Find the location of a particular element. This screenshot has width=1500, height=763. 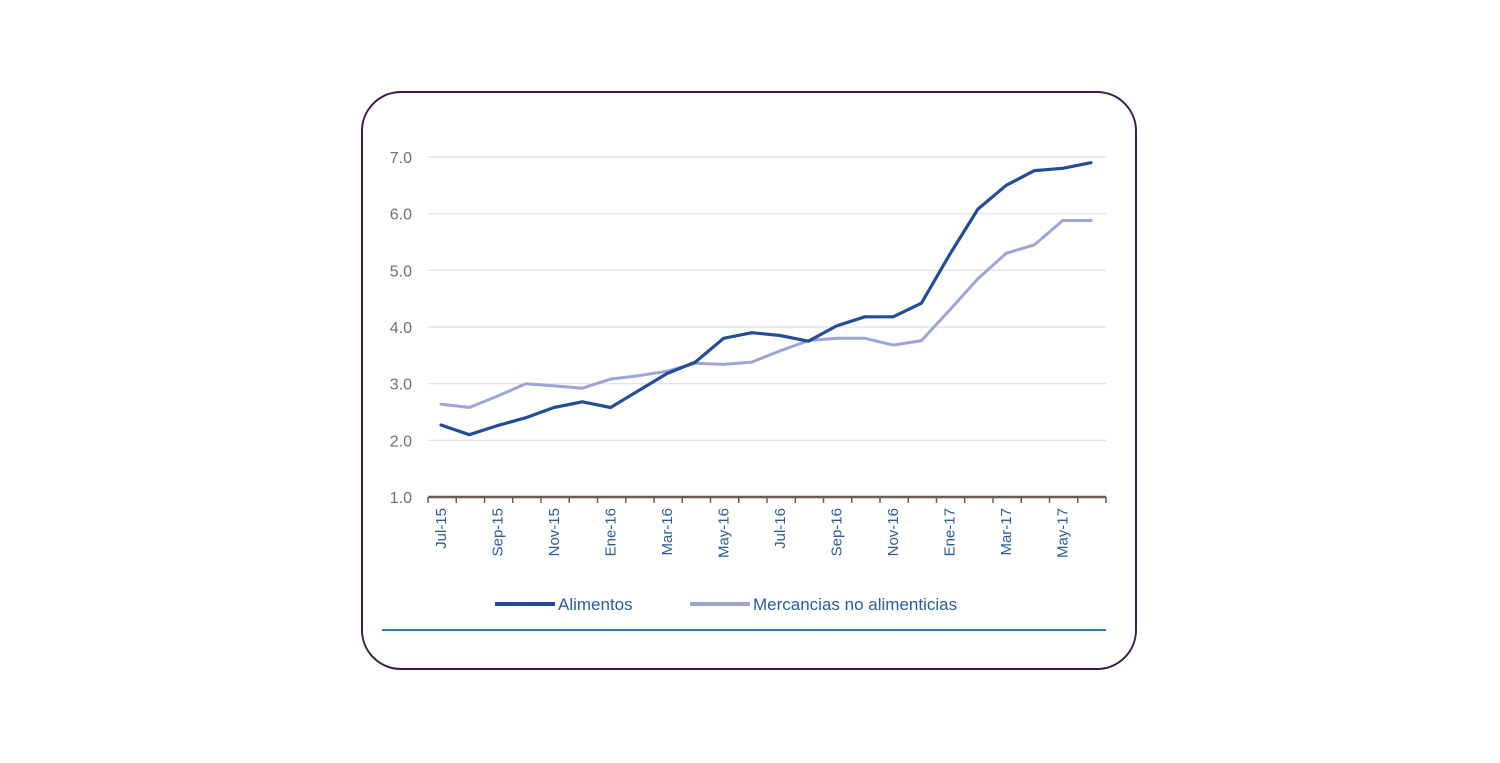

x-tick-label: May-17 is located at coordinates (1063, 533).